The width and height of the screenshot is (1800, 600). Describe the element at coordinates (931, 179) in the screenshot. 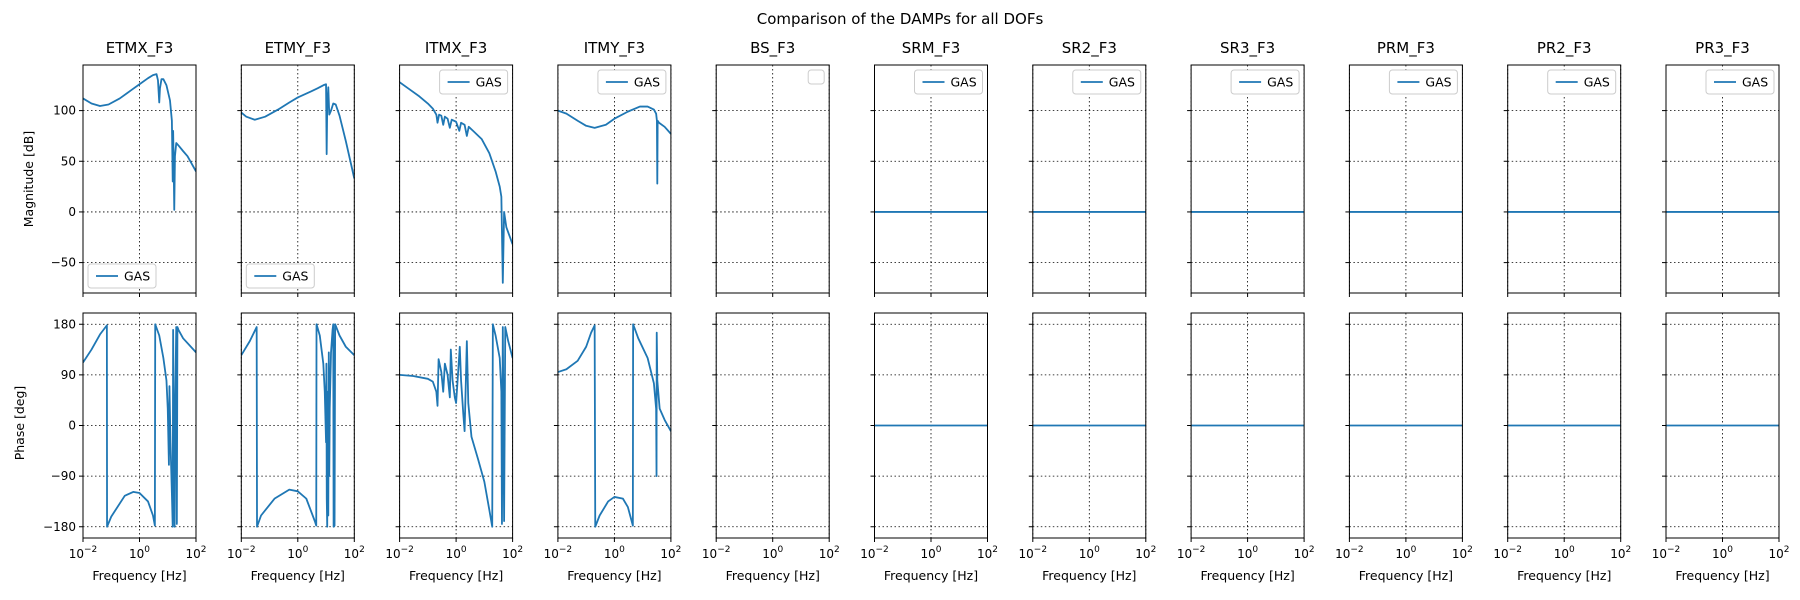

I see `mag5-frame` at that location.